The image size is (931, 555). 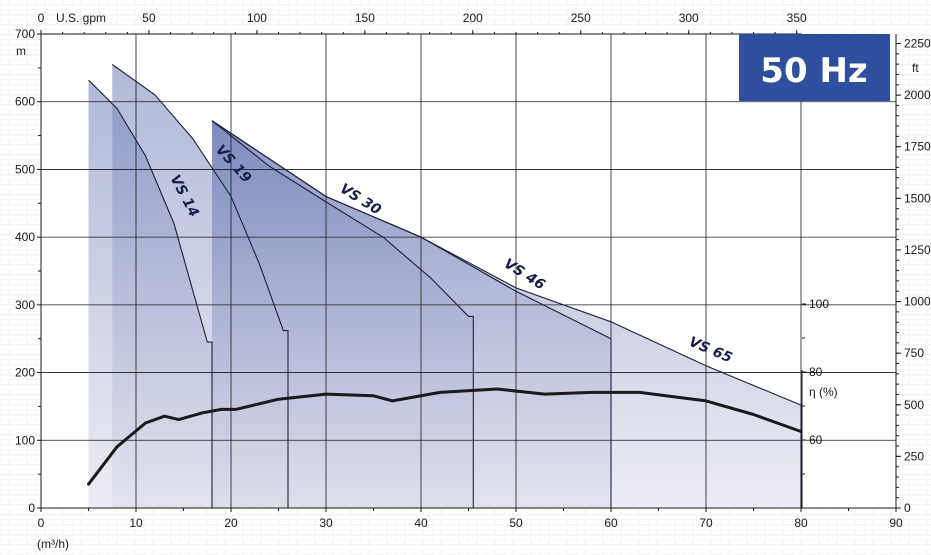 I want to click on y-left-tick-label: 500, so click(x=25, y=169).